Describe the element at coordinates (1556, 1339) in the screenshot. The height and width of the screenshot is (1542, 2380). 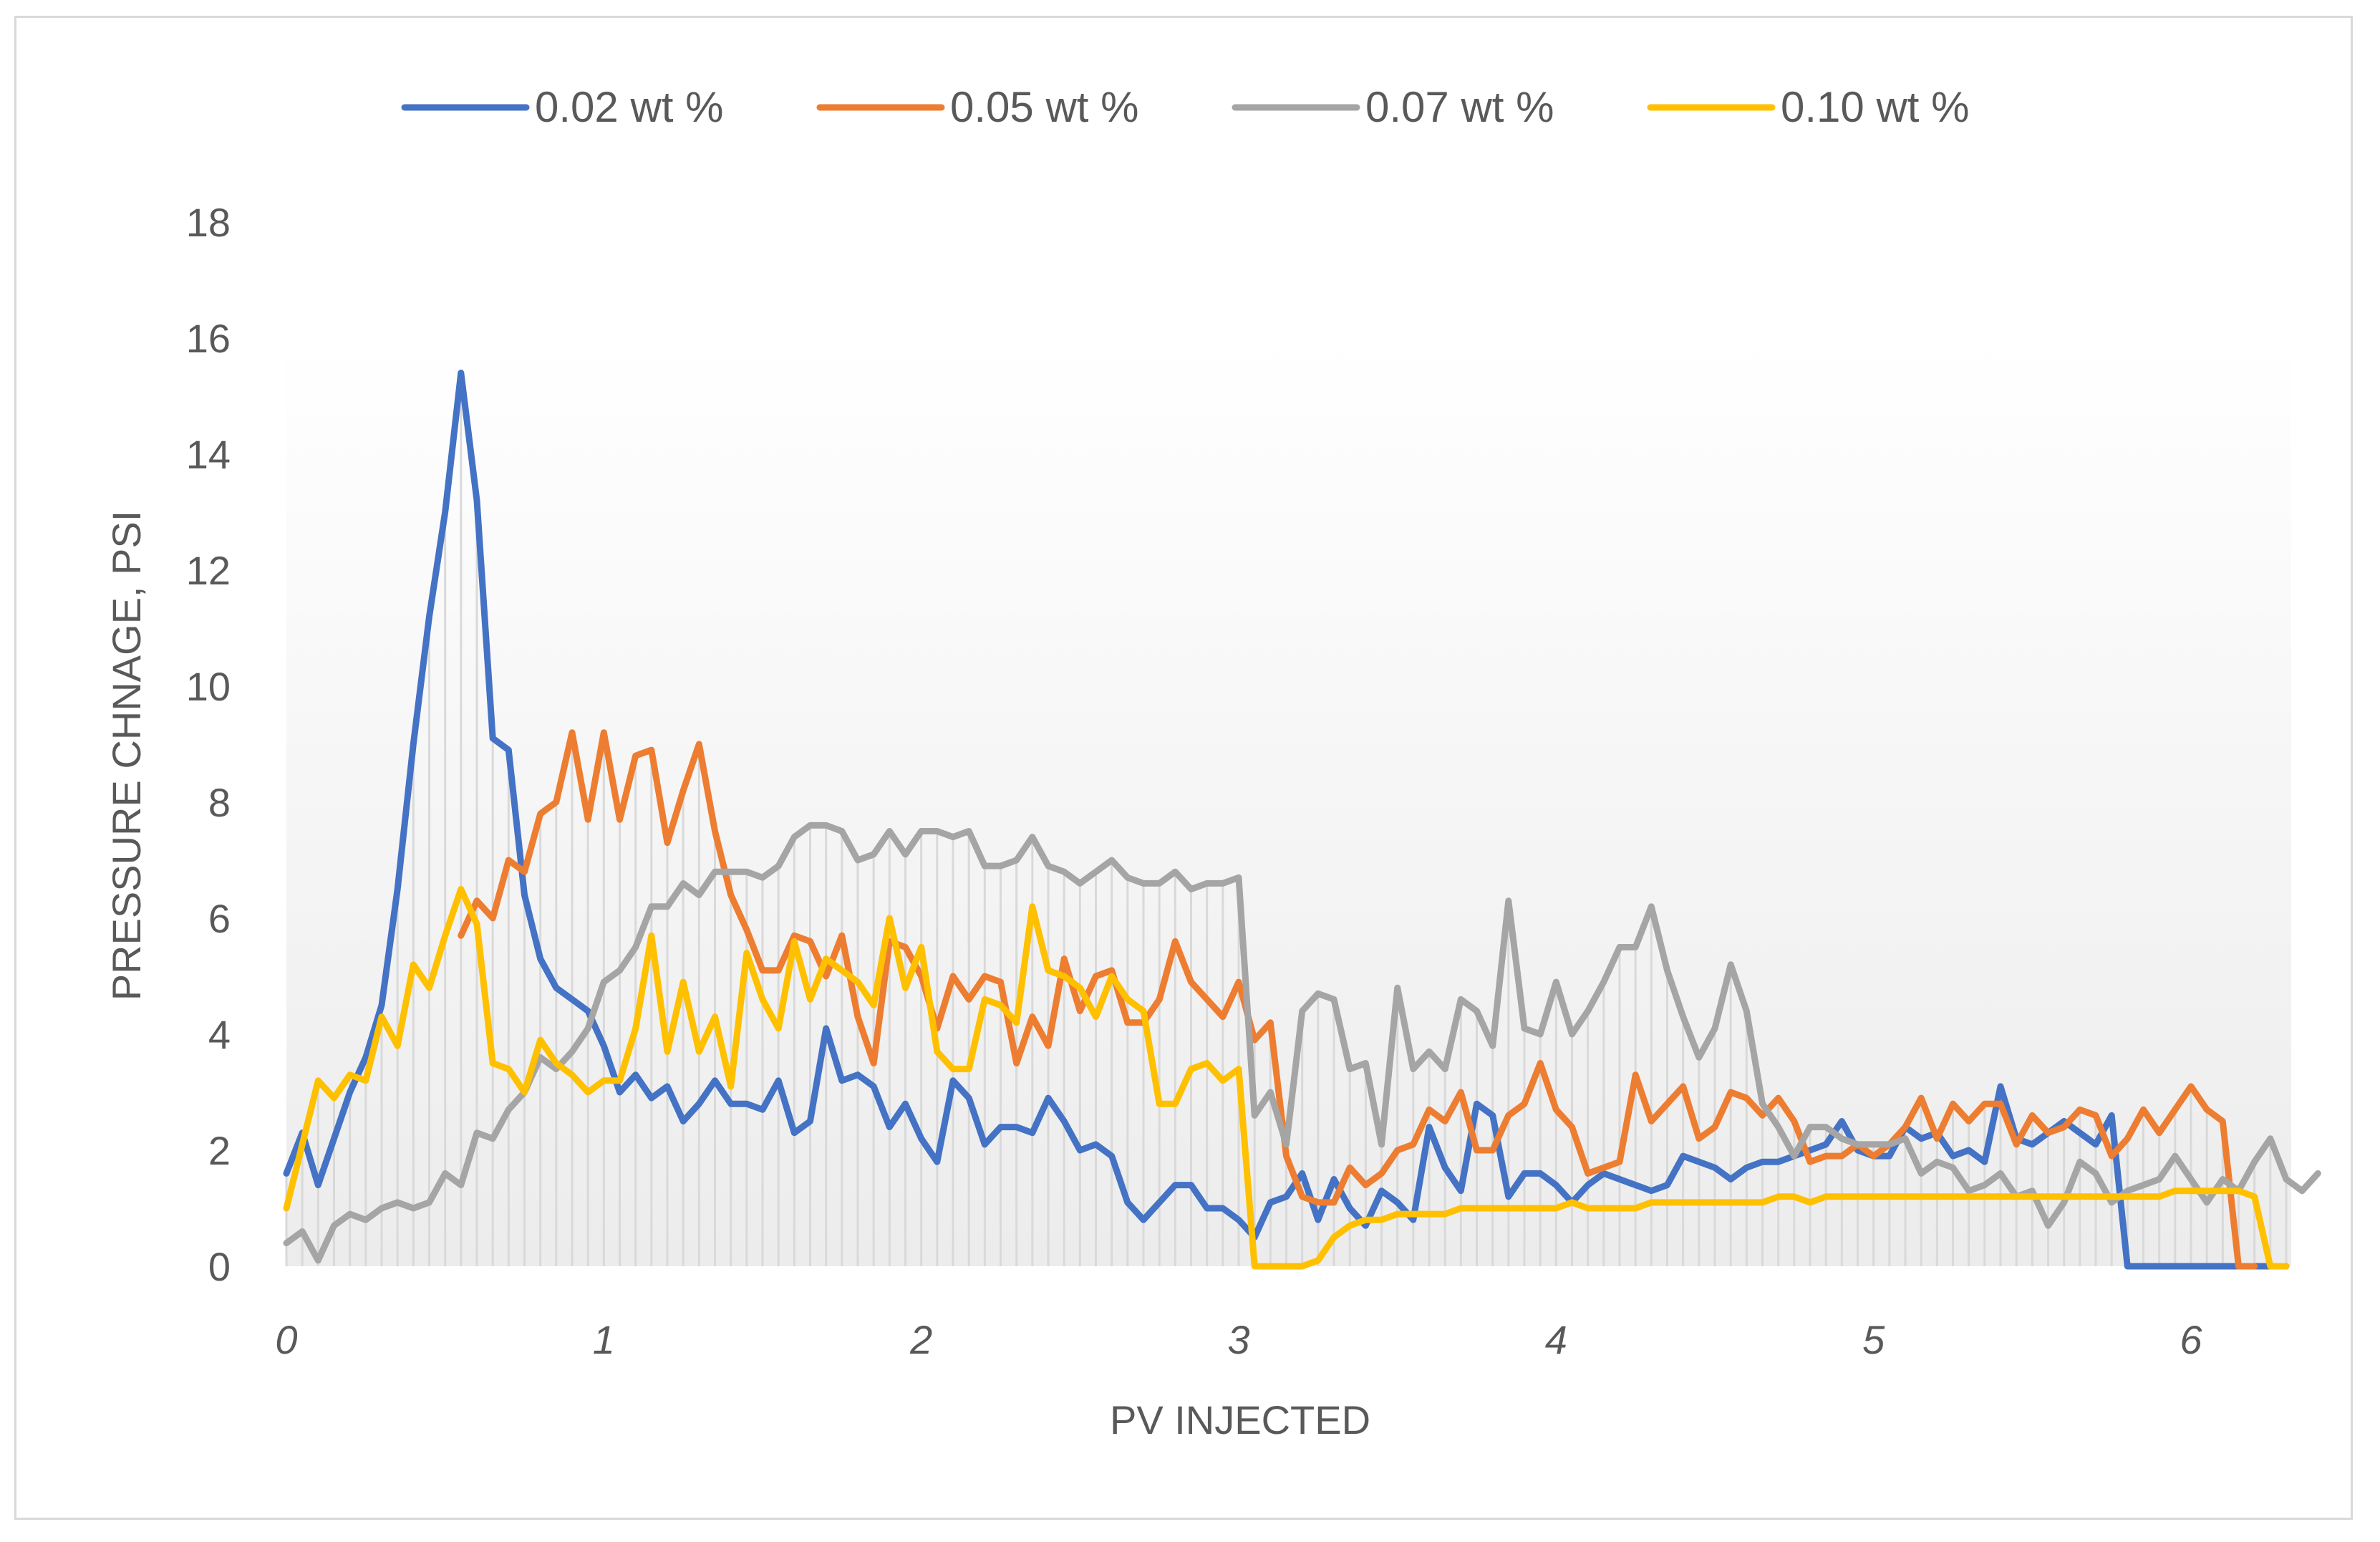
I see `x-tick-label: 4` at that location.